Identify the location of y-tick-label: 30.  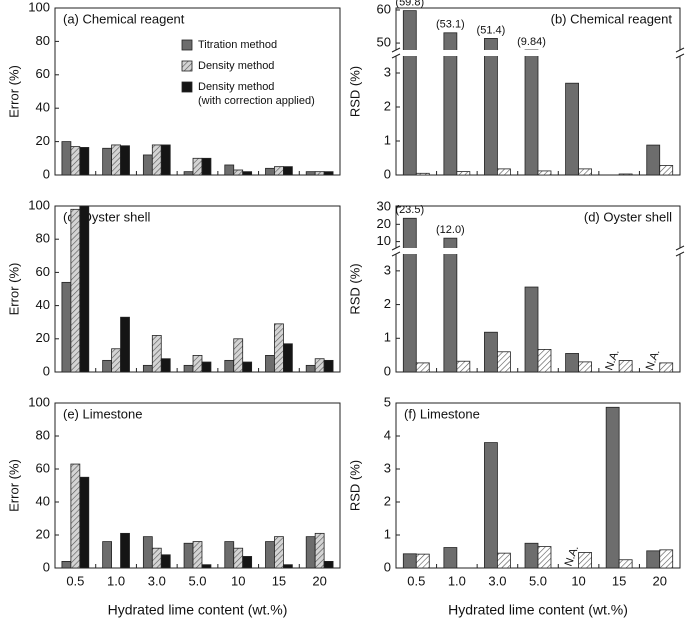
(384, 205).